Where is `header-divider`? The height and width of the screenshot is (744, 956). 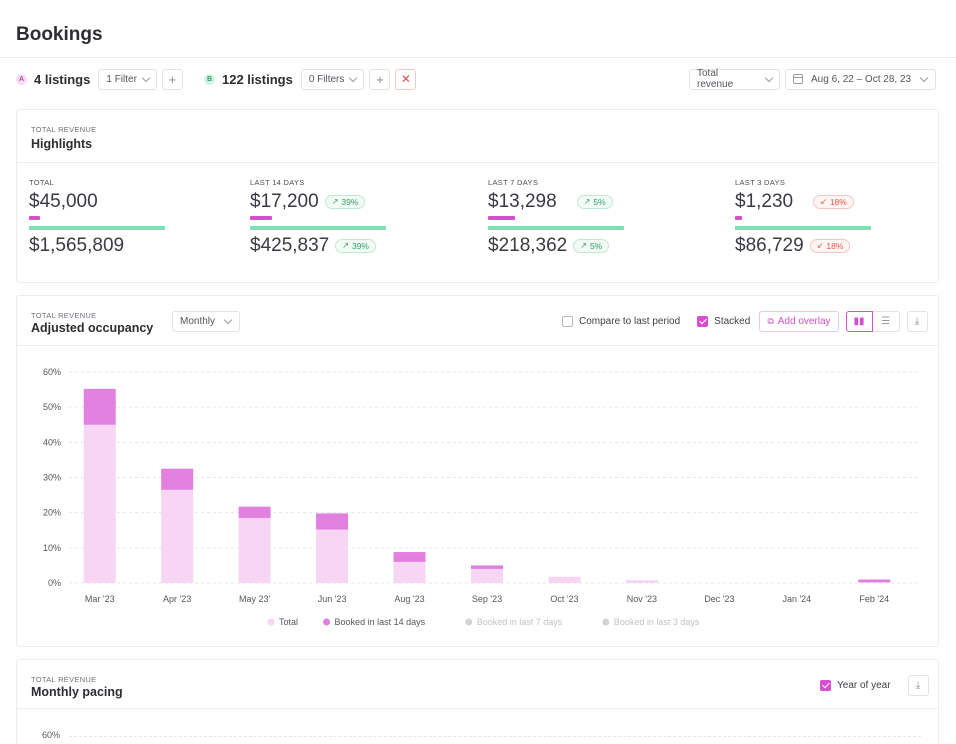
header-divider is located at coordinates (478, 57).